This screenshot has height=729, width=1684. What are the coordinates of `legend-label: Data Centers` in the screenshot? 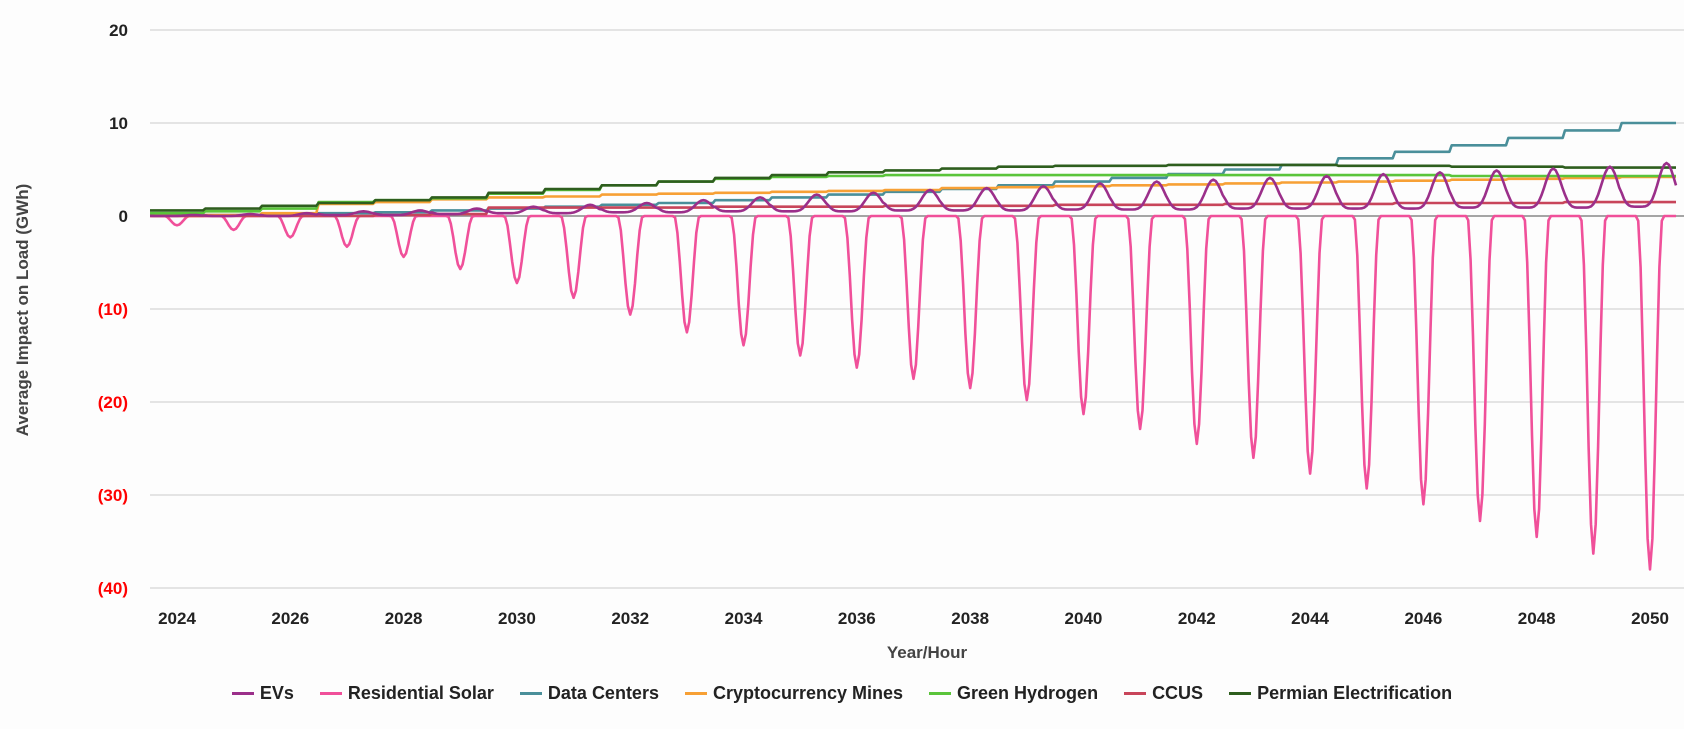 It's located at (603, 693).